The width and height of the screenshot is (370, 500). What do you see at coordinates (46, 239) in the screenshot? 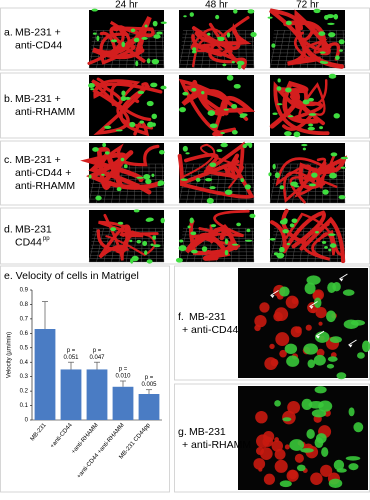
I see `panel-label-superscript: pp` at bounding box center [46, 239].